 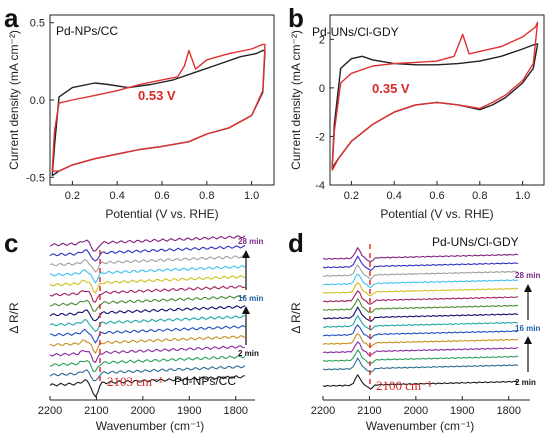 I want to click on panel-c-ticks: 2200 2100 2000 1900 1800, so click(x=143, y=406).